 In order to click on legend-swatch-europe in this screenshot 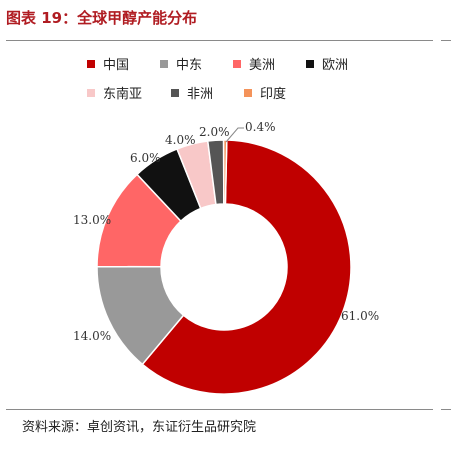, I will do `click(310, 63)`.